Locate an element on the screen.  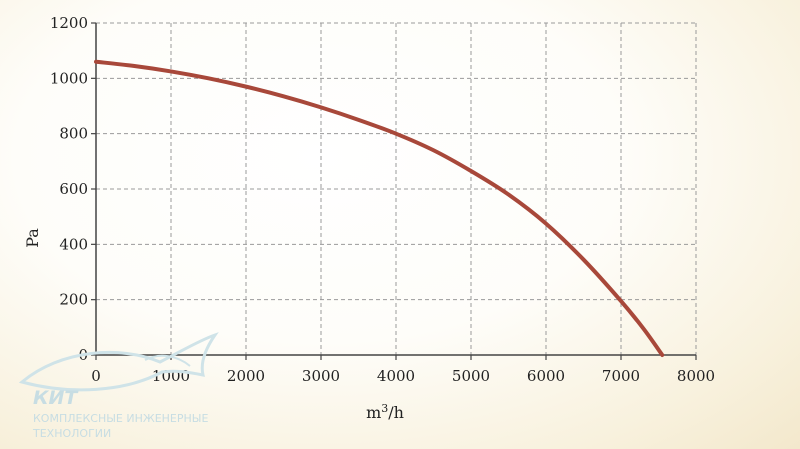
x-tick-label: 1000 is located at coordinates (171, 376).